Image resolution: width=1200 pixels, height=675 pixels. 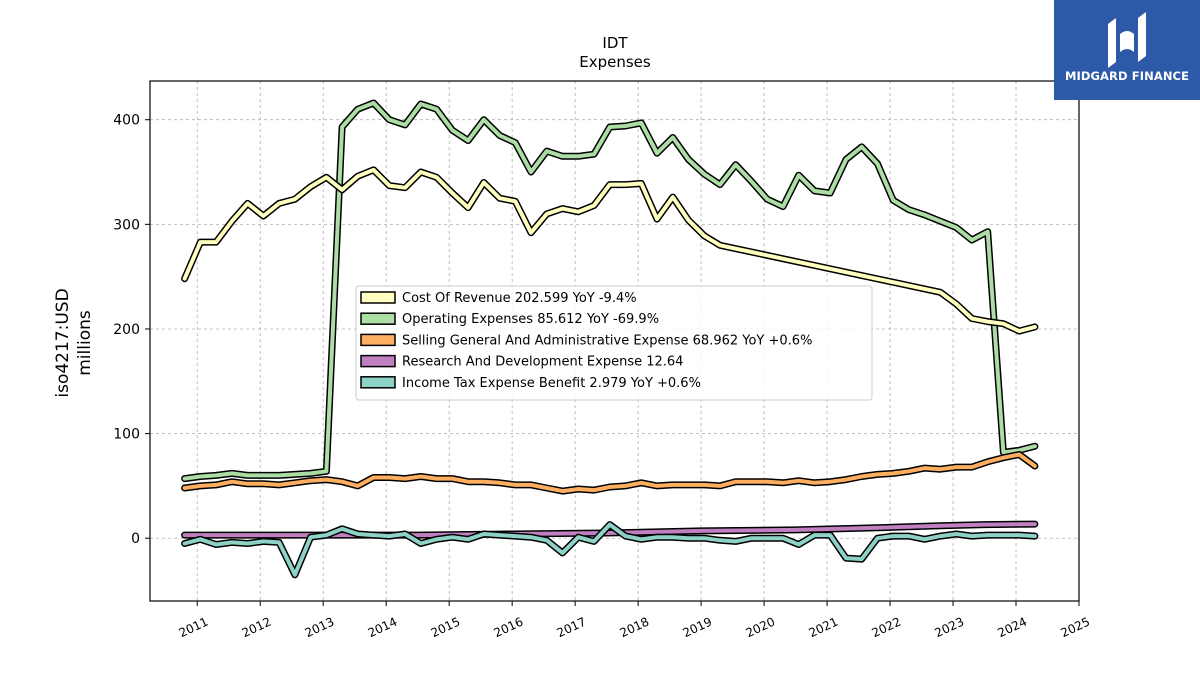 What do you see at coordinates (126, 225) in the screenshot?
I see `y-tick-label: 300` at bounding box center [126, 225].